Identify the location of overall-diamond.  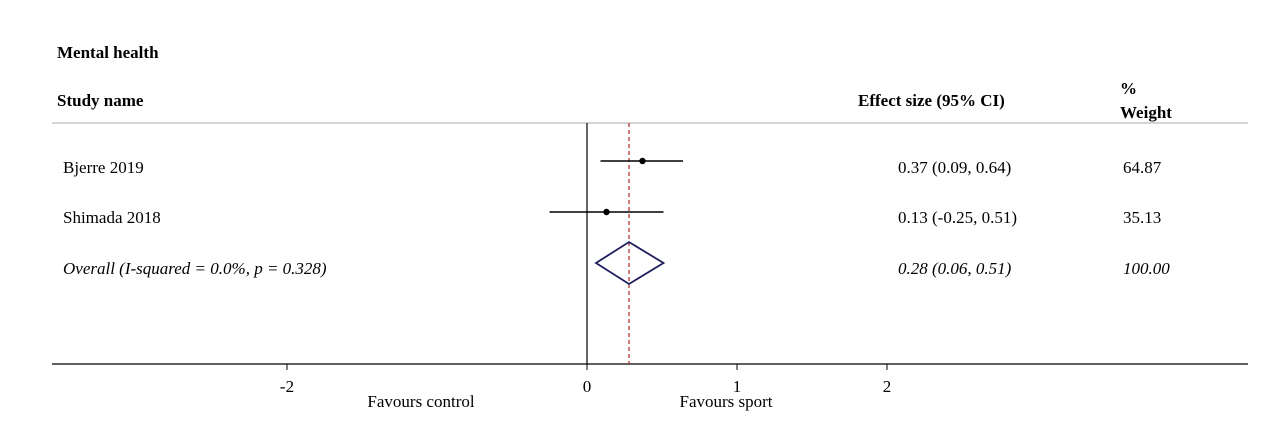
(630, 263).